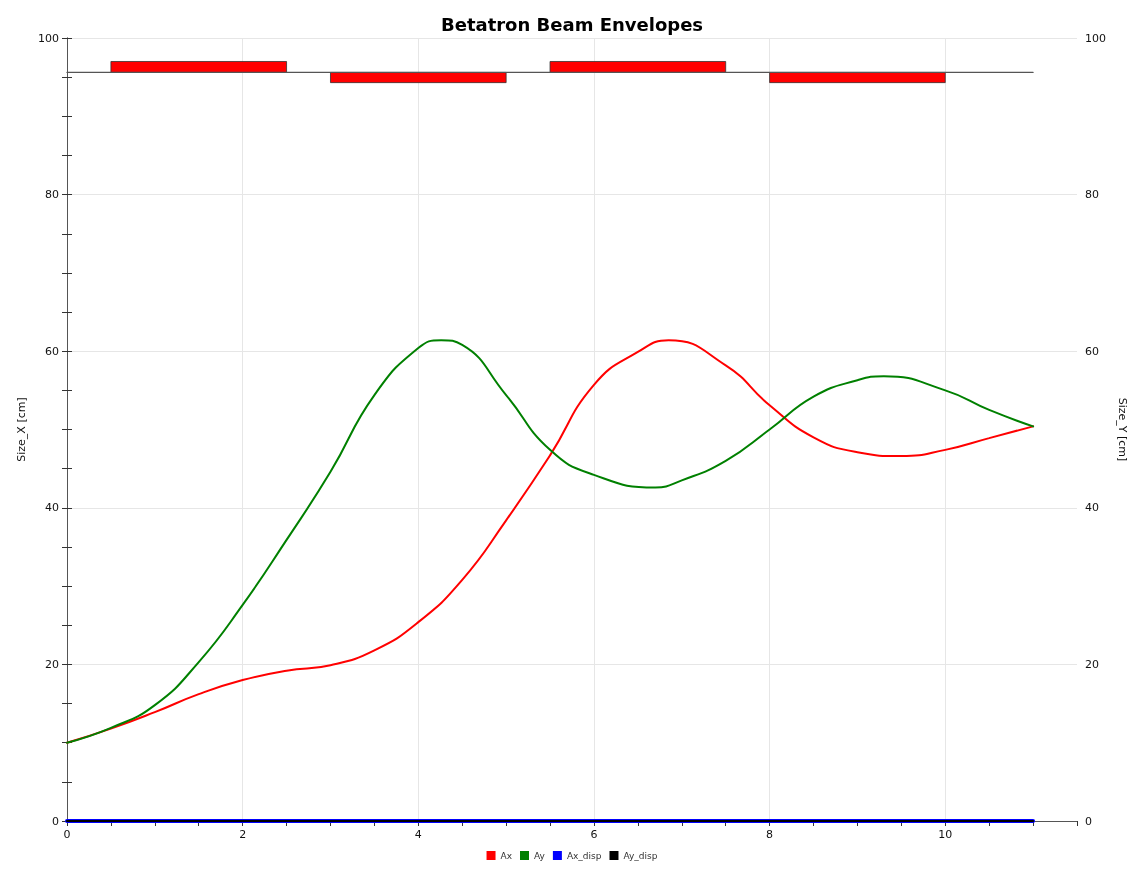 This screenshot has width=1144, height=875. Describe the element at coordinates (55, 821) in the screenshot. I see `y-tick-label: 0` at that location.